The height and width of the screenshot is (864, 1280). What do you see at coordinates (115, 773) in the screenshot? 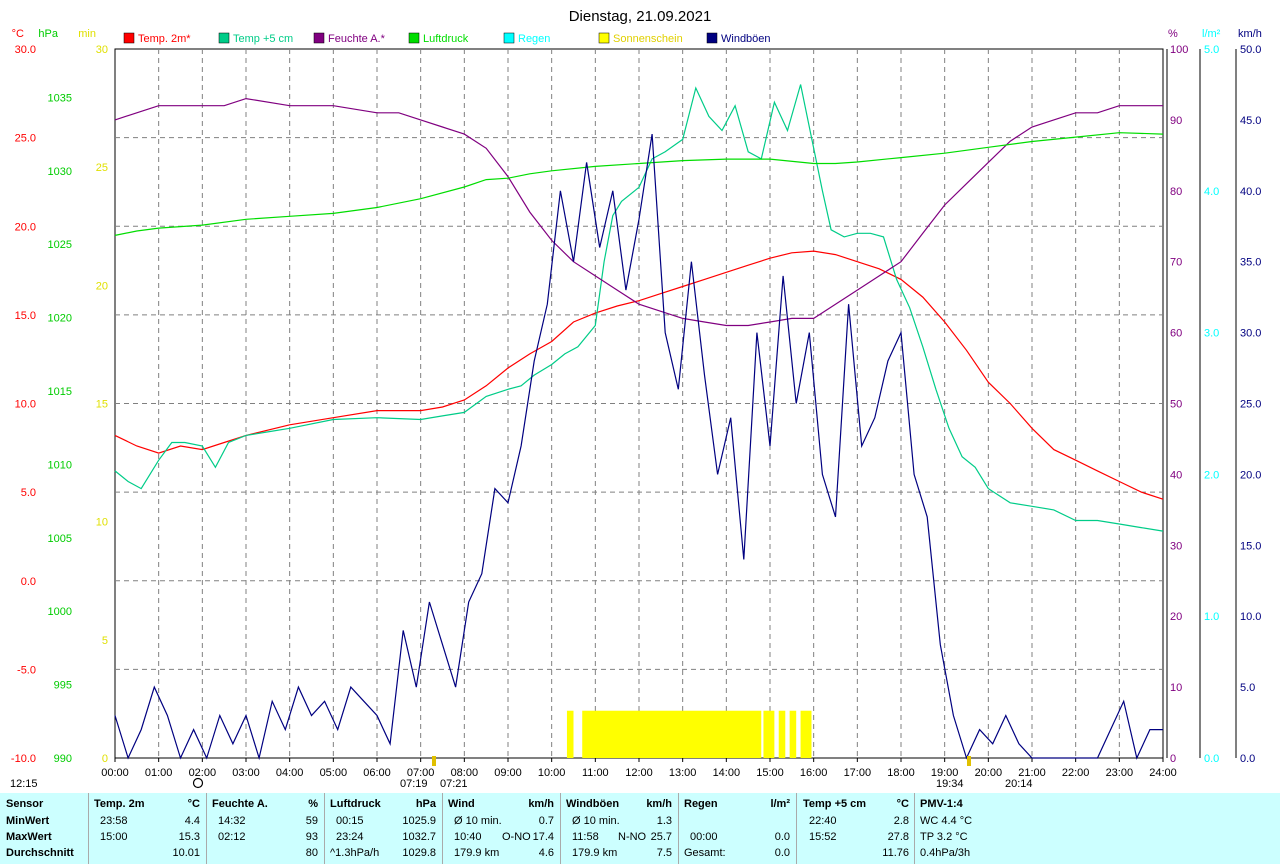
I see `x-tick-label: 00:00` at bounding box center [115, 773].